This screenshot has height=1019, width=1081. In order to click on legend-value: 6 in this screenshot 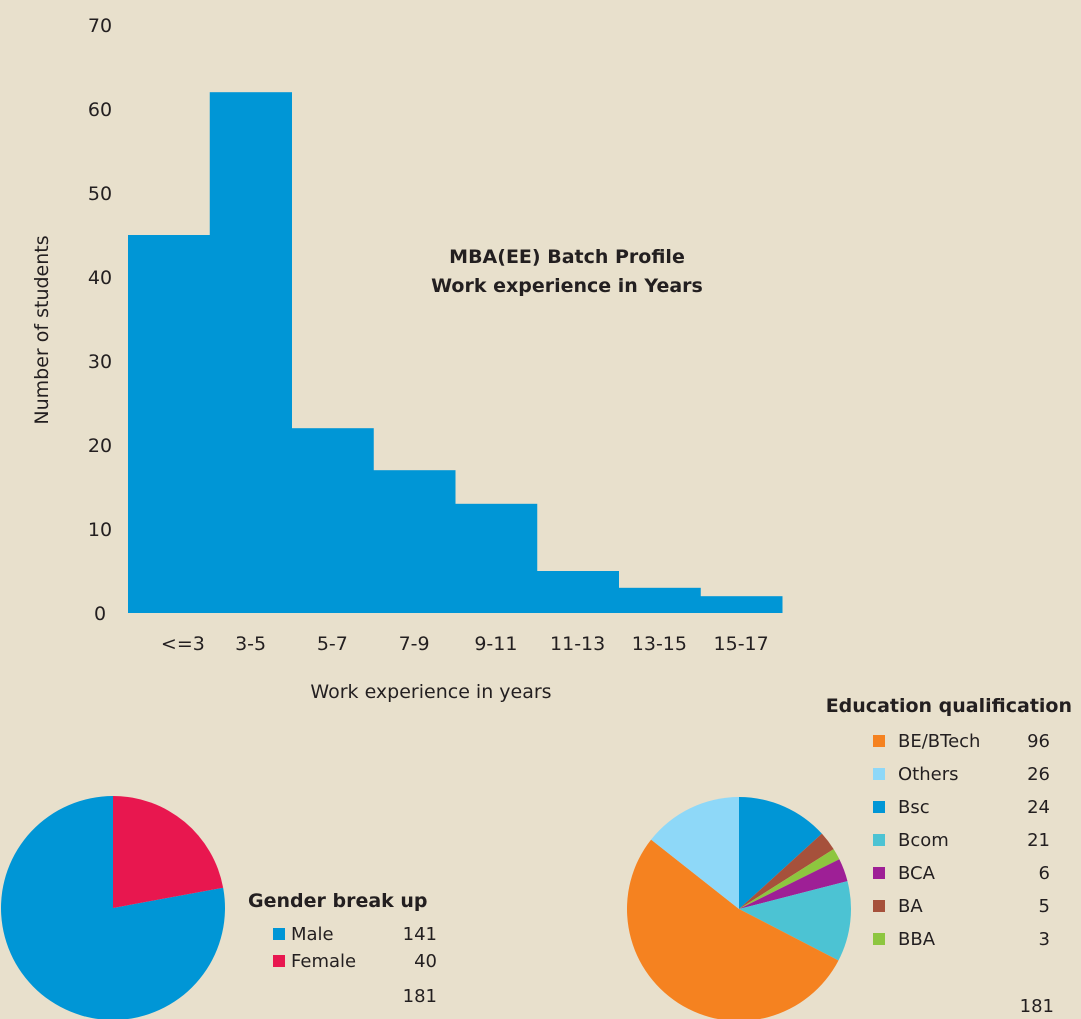, I will do `click(1044, 873)`.